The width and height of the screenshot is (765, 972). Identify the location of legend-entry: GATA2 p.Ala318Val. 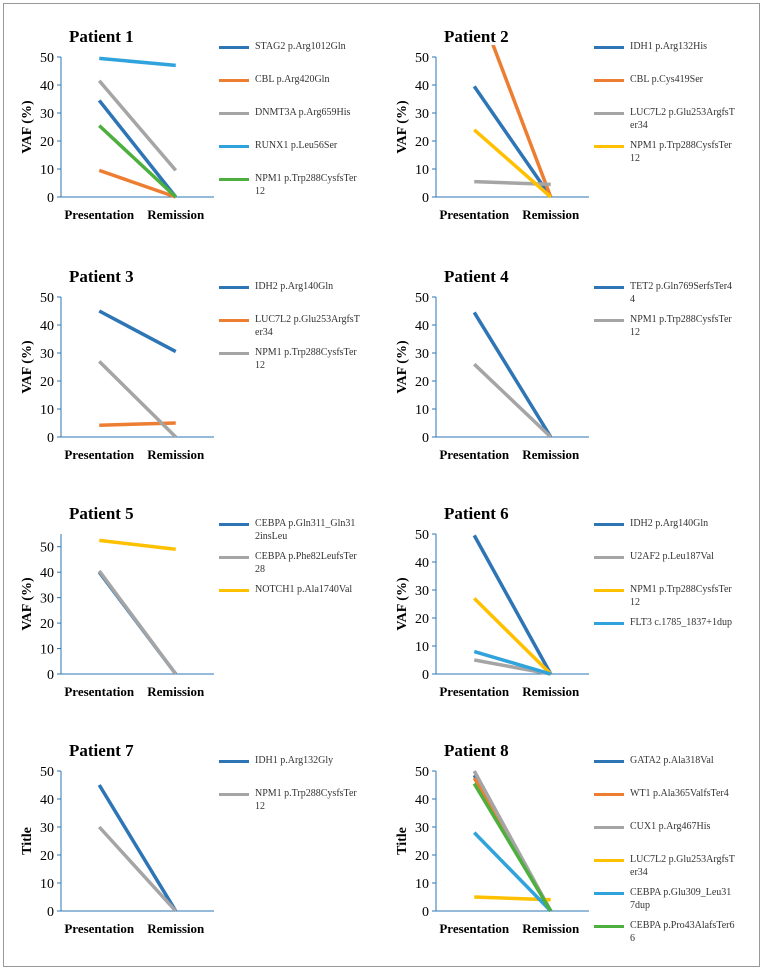
(669, 760).